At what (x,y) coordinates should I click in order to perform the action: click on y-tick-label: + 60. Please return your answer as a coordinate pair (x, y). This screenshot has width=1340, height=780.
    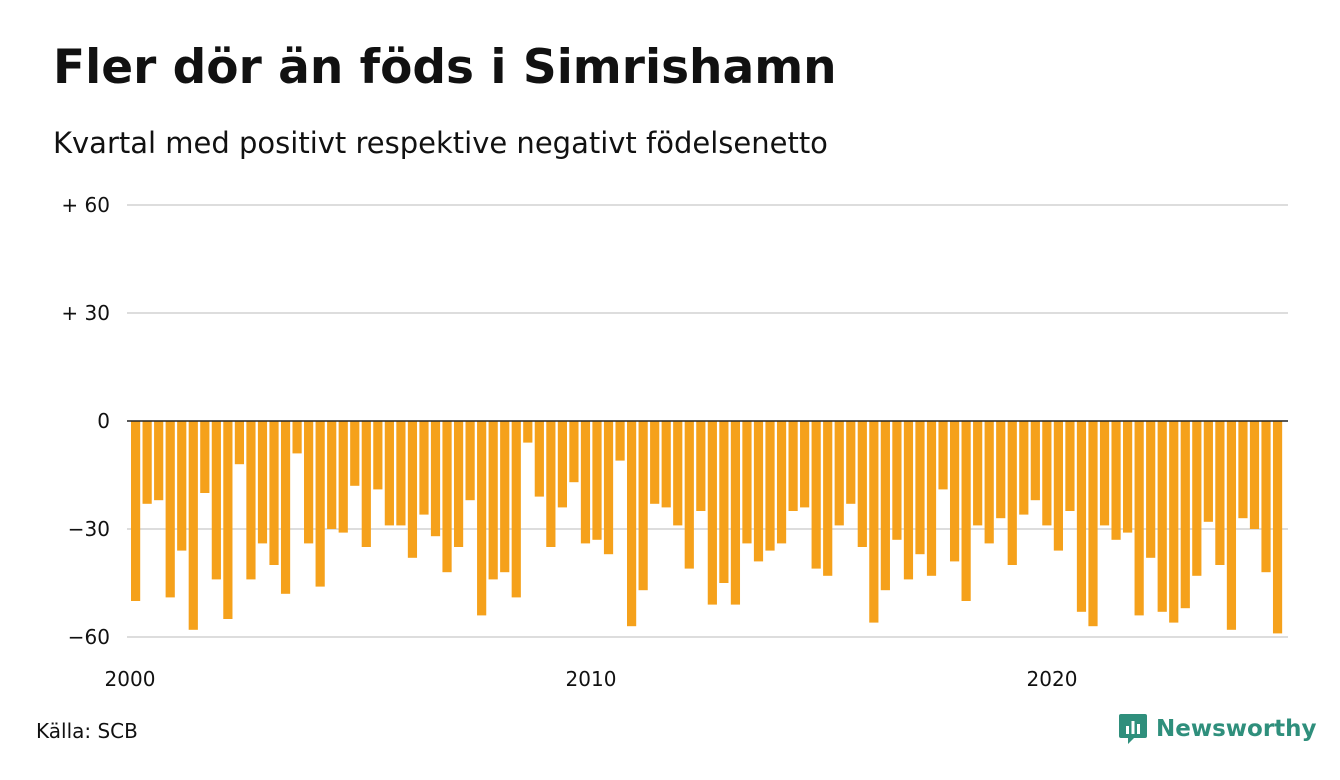
    Looking at the image, I should click on (85, 205).